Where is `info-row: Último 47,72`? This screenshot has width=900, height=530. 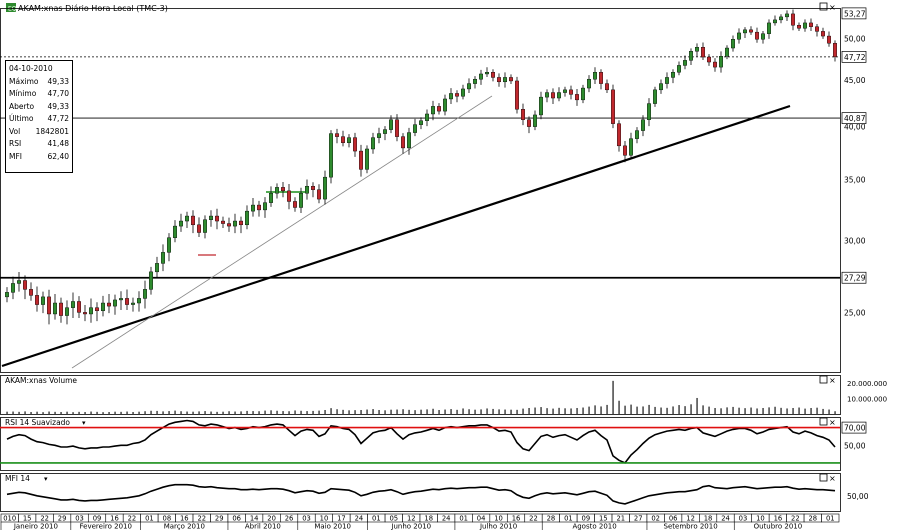 info-row: Último 47,72 is located at coordinates (39, 119).